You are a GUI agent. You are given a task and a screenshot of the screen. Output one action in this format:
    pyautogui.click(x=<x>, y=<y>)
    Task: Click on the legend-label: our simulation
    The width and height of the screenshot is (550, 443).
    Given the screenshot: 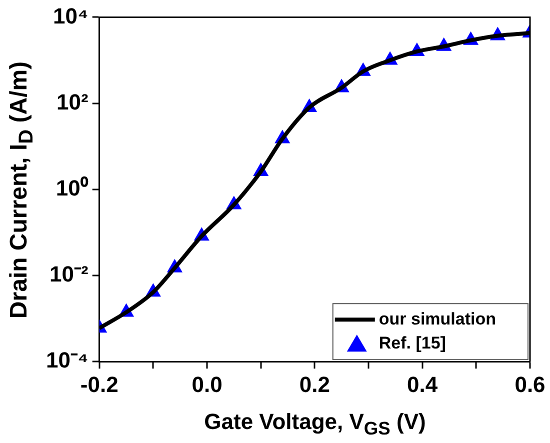 What is the action you would take?
    pyautogui.click(x=437, y=318)
    